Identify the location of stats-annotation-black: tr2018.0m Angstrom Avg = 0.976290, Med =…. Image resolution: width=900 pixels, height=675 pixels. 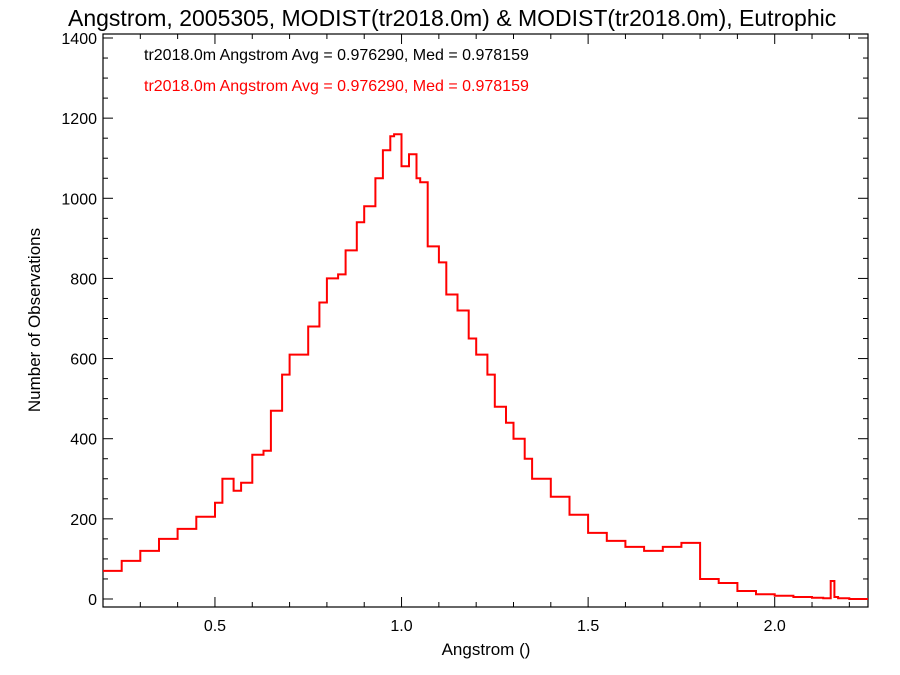
(336, 55).